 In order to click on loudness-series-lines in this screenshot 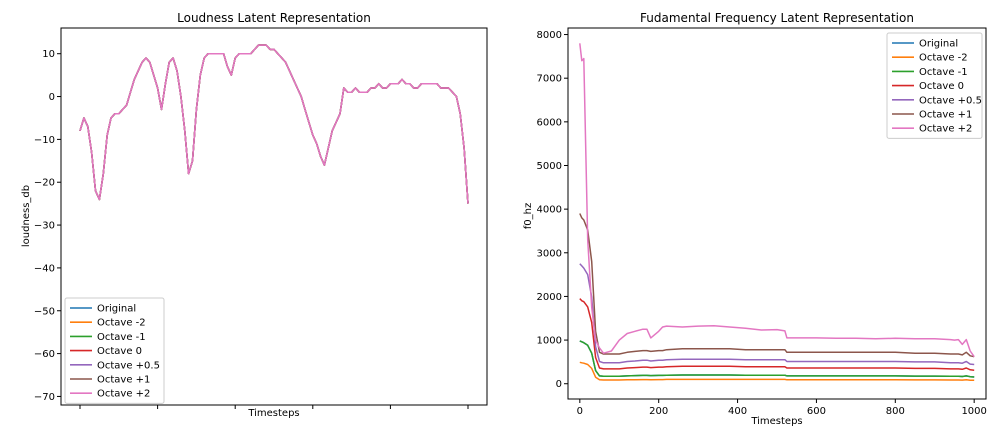, I will do `click(274, 124)`.